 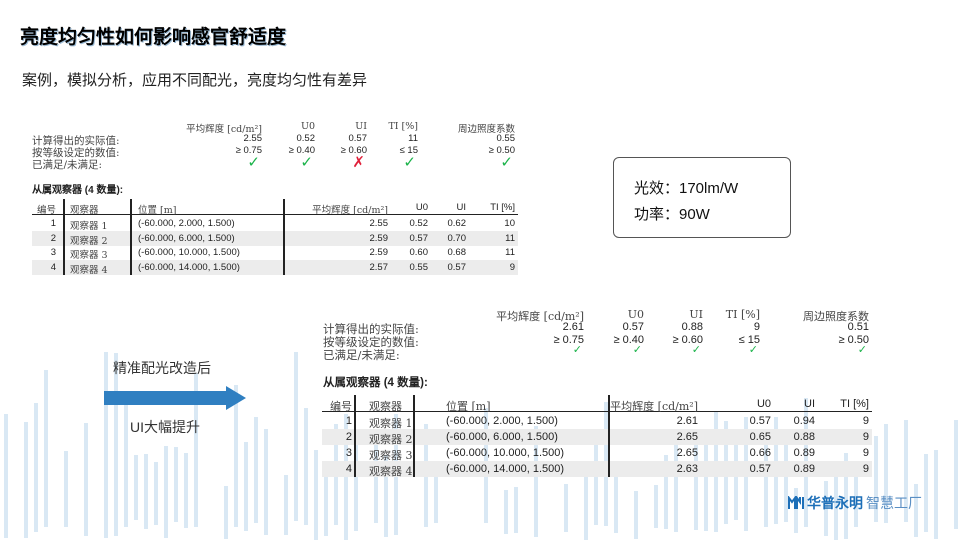 I want to click on table-column-header: 位置 [m], so click(x=468, y=406).